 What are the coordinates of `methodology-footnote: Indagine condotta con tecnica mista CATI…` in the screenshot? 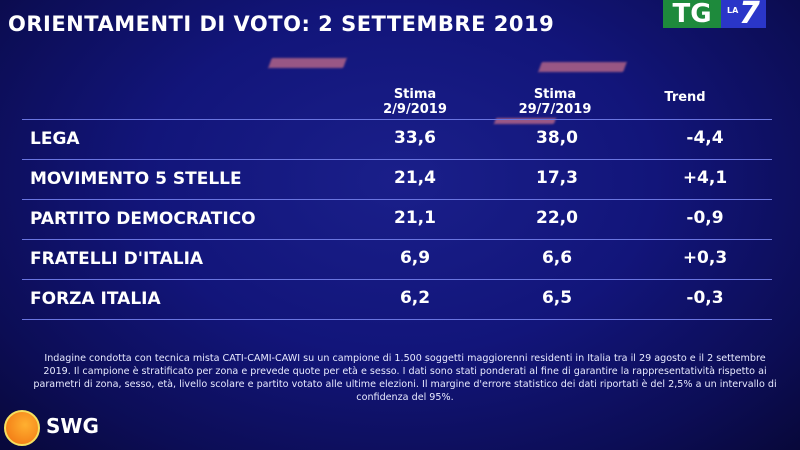 It's located at (405, 378).